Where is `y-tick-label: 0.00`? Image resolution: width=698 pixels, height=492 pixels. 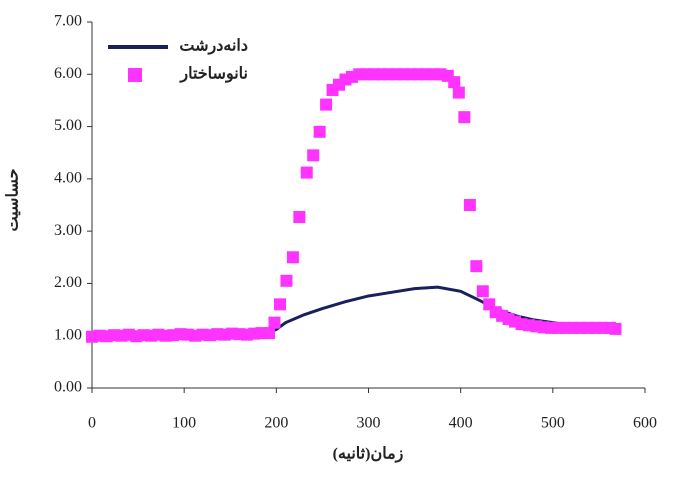 y-tick-label: 0.00 is located at coordinates (68, 387).